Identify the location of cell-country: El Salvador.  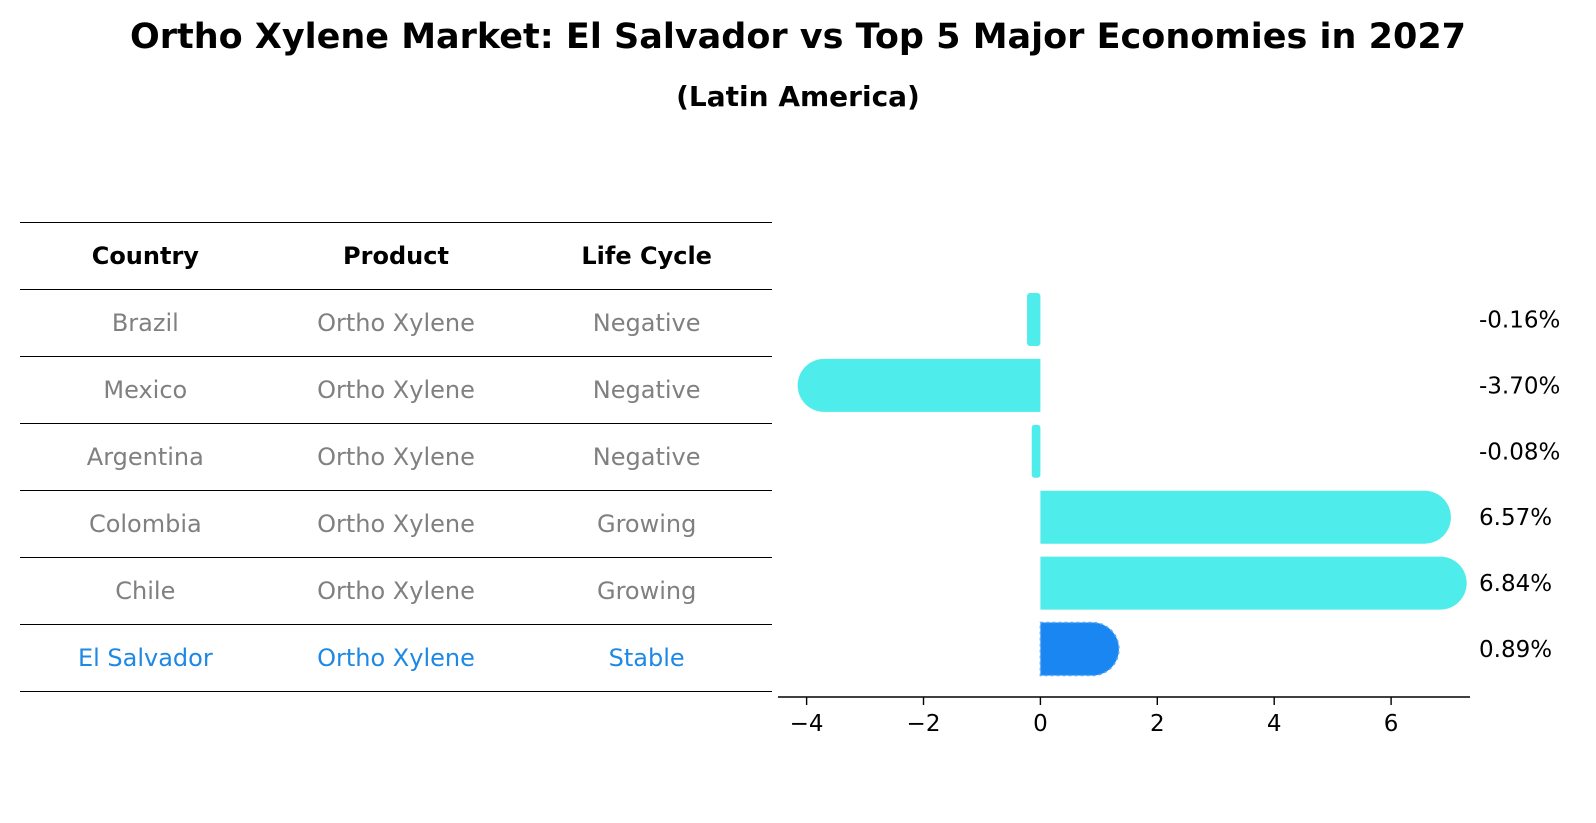
(145, 658).